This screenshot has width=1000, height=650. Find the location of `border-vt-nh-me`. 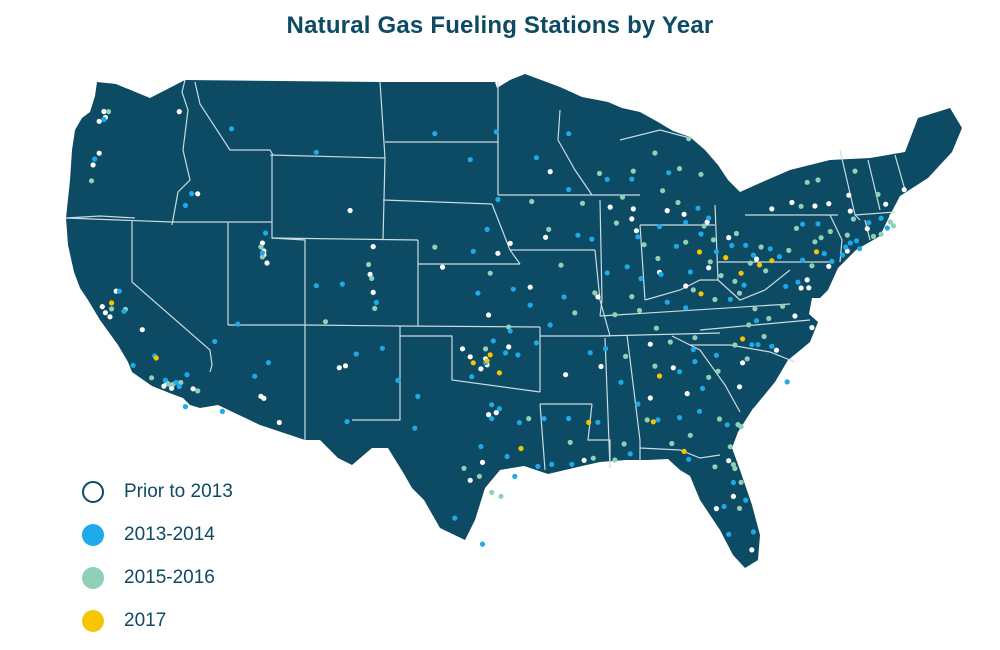

border-vt-nh-me is located at coordinates (886, 182).